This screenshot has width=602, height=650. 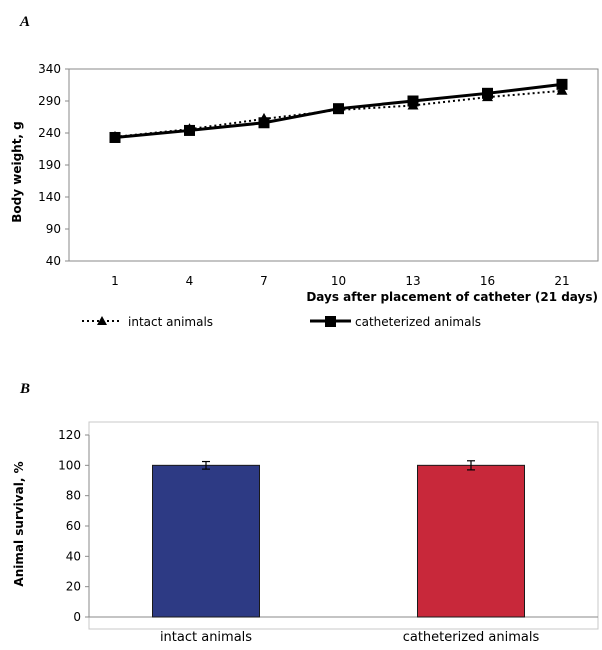 What do you see at coordinates (330, 321) in the screenshot?
I see `legend-square-marker-icon` at bounding box center [330, 321].